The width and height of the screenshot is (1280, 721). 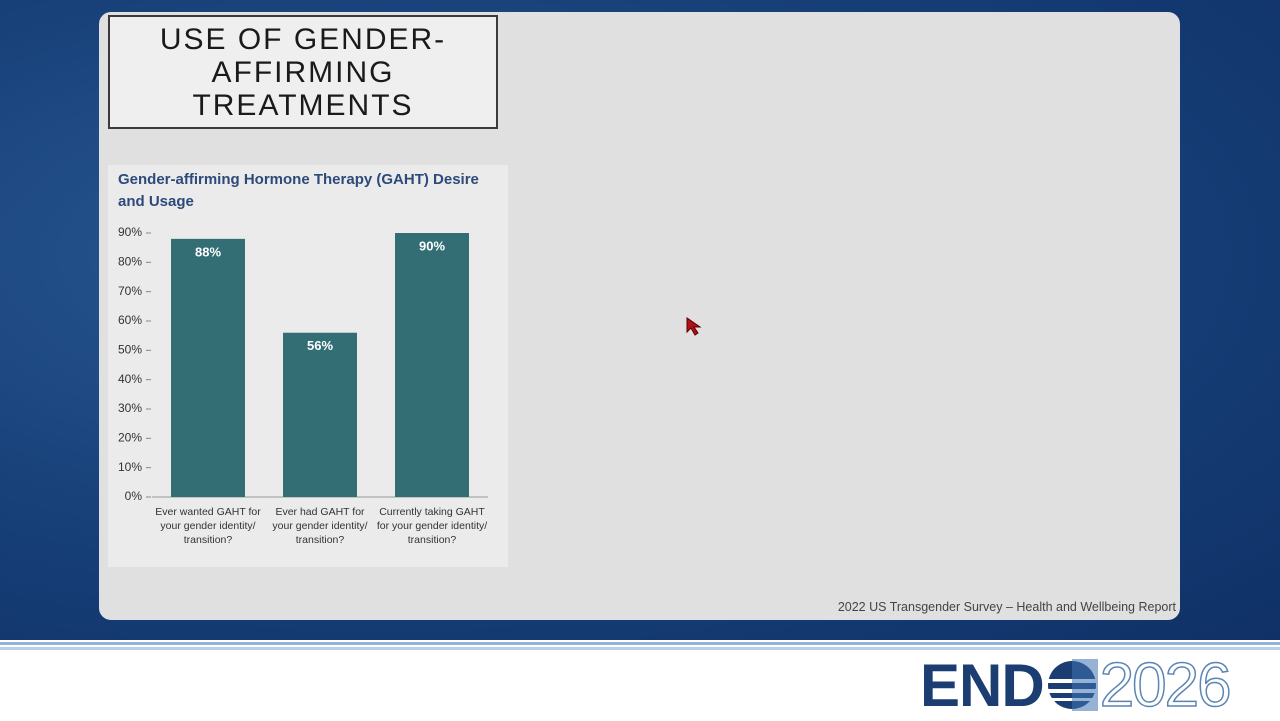 What do you see at coordinates (134, 496) in the screenshot?
I see `y-tick-label: 0%` at bounding box center [134, 496].